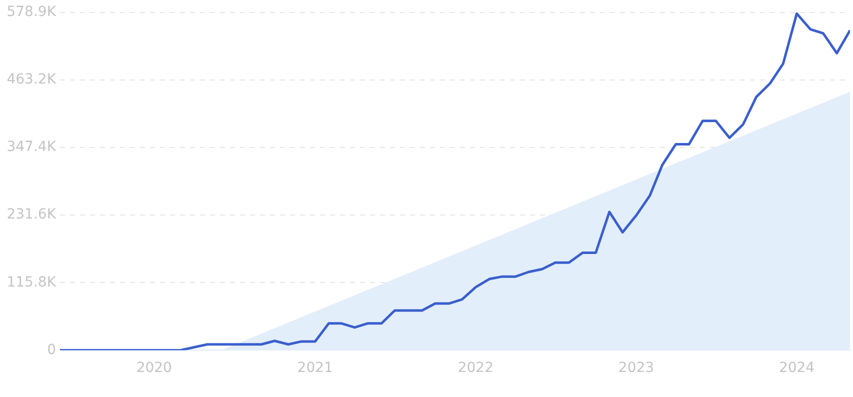 The height and width of the screenshot is (397, 853). Describe the element at coordinates (31, 147) in the screenshot. I see `y-tick-label: 347.4K` at that location.